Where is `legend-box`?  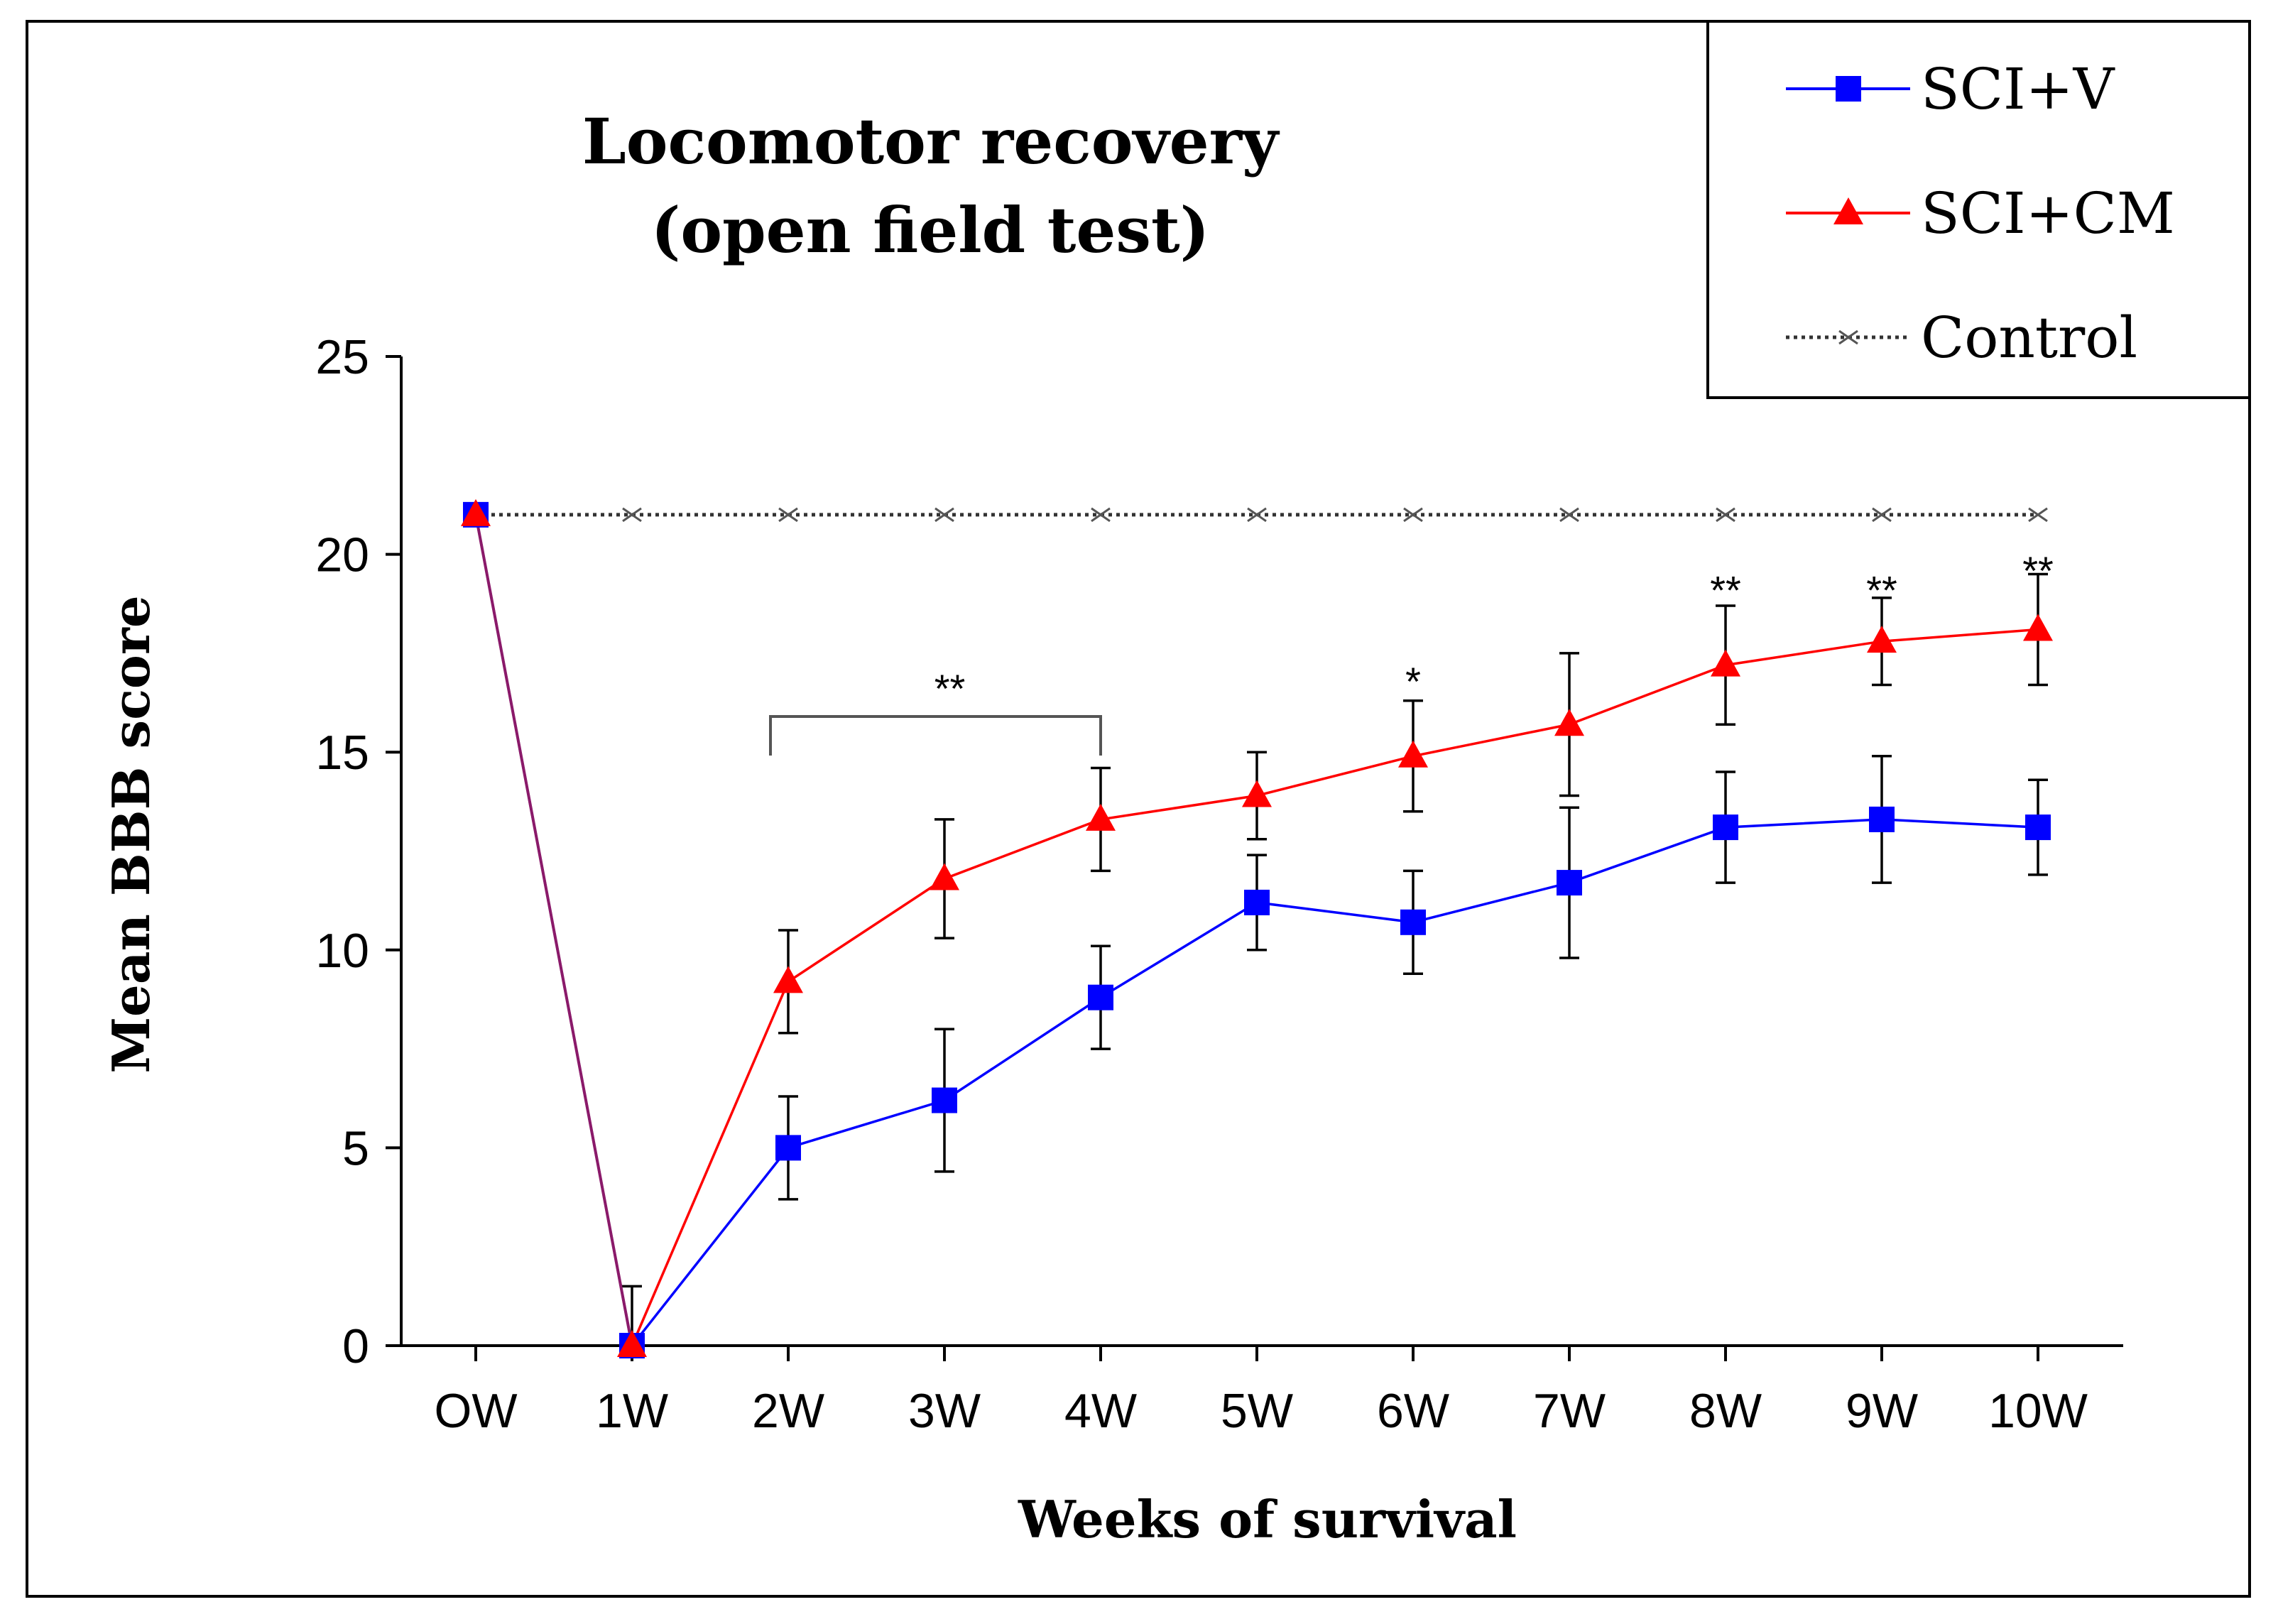 legend-box is located at coordinates (1978, 209).